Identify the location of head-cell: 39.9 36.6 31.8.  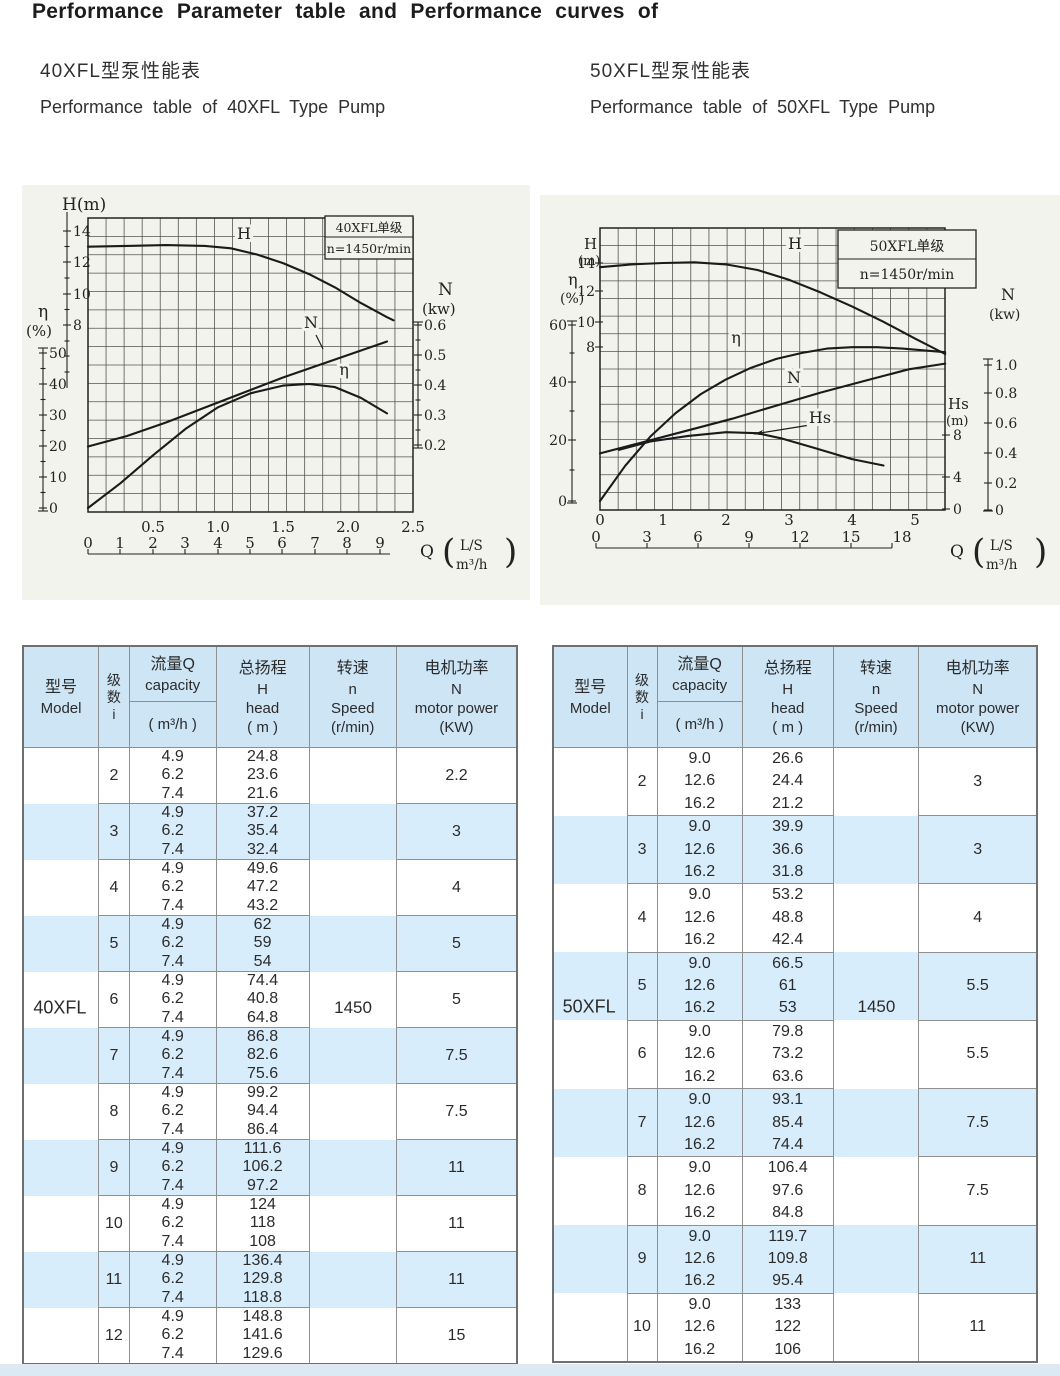
(787, 850).